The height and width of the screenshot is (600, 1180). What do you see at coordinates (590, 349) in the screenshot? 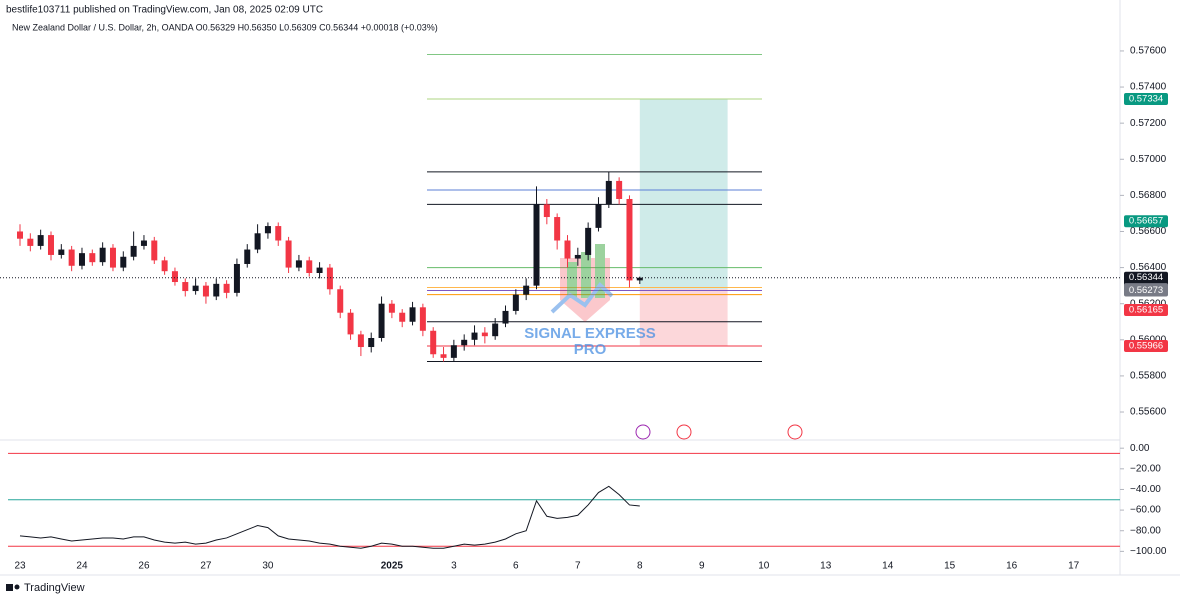
I see `watermark-sub: PRO` at bounding box center [590, 349].